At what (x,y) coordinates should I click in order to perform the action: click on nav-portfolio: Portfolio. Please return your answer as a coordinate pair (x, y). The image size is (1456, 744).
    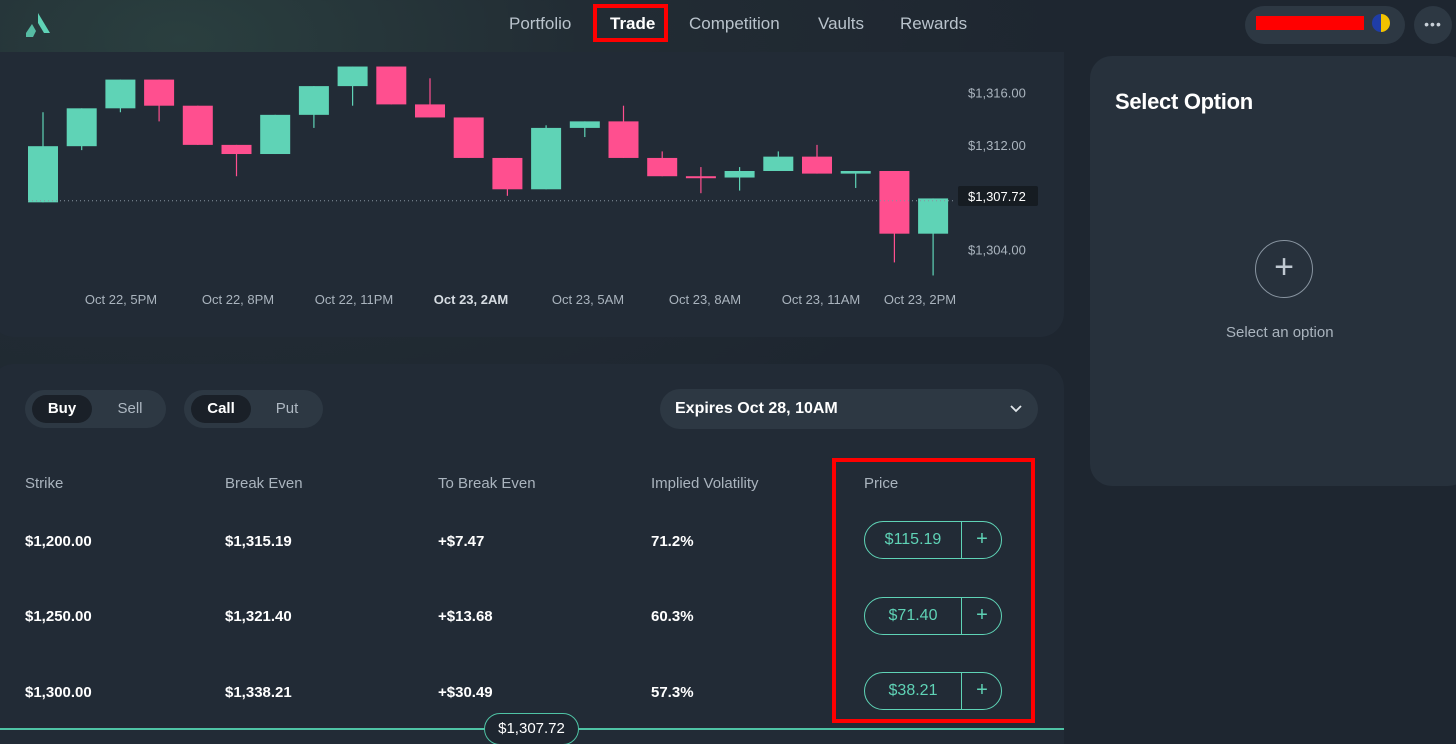
    Looking at the image, I should click on (540, 23).